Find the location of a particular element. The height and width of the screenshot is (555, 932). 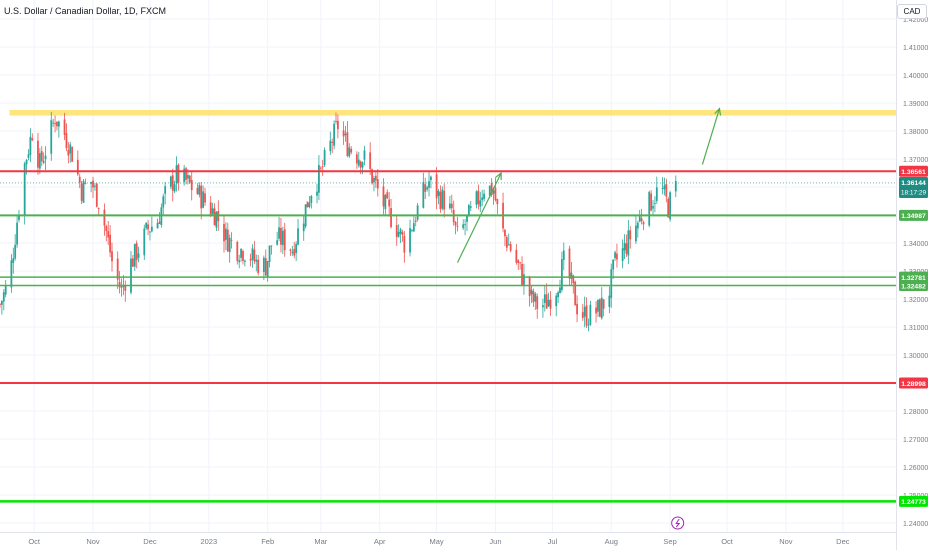

x-tick-label: 2023 is located at coordinates (208, 541).